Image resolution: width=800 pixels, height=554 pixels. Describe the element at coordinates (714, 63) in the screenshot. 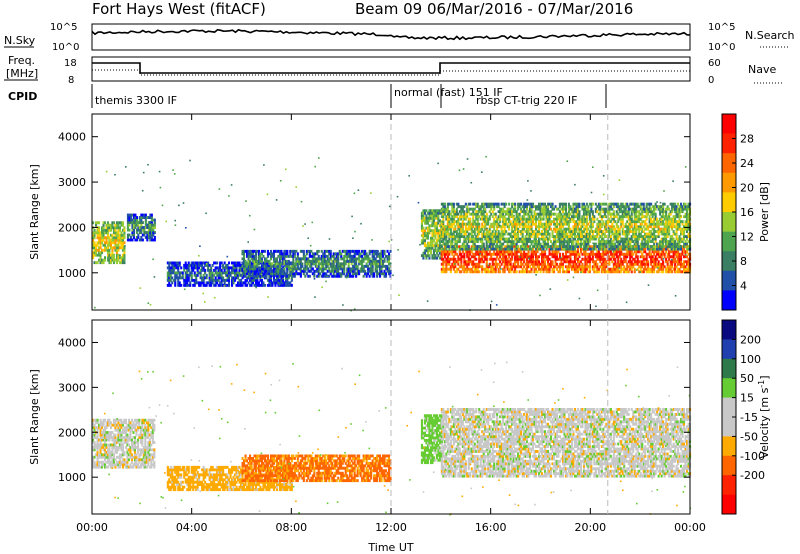

I see `nave-tick-top: 60` at that location.